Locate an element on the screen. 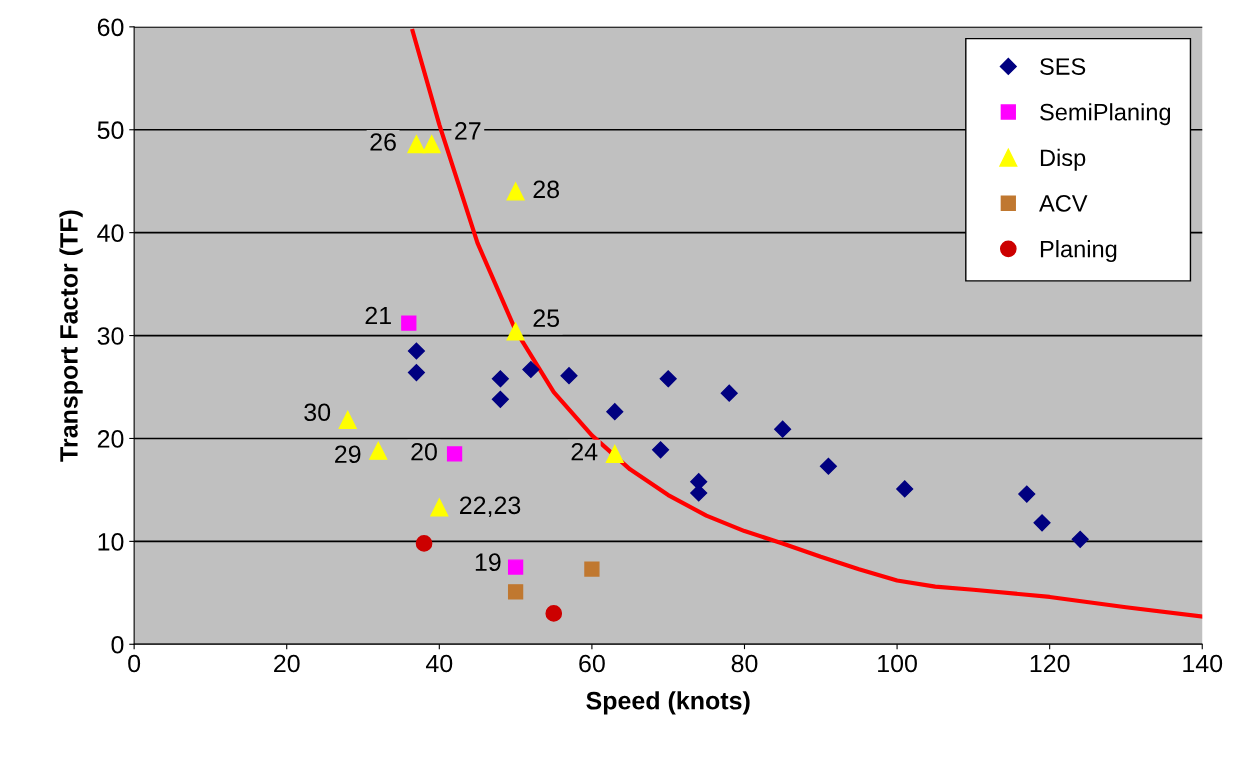 The width and height of the screenshot is (1242, 767). annotation: 20 is located at coordinates (424, 451).